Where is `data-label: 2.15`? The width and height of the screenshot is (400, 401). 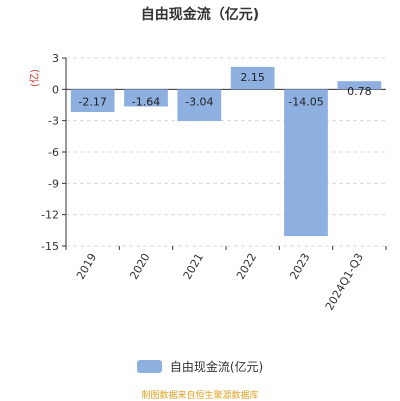
data-label: 2.15 is located at coordinates (252, 77).